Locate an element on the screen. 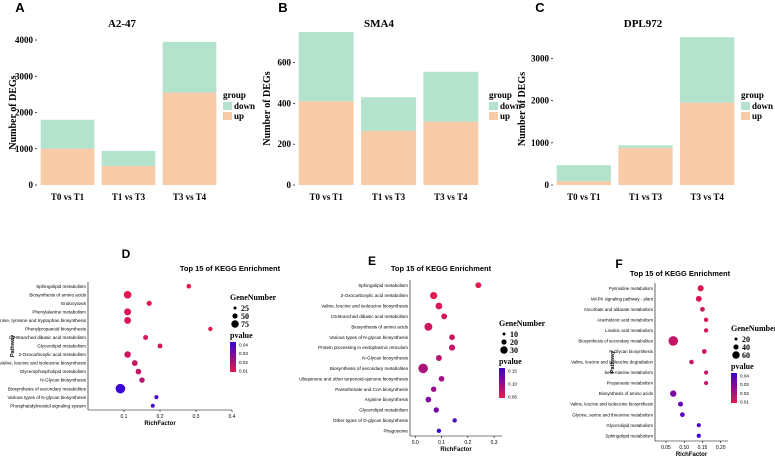  color-legend-label: 0.01 is located at coordinates (243, 371).